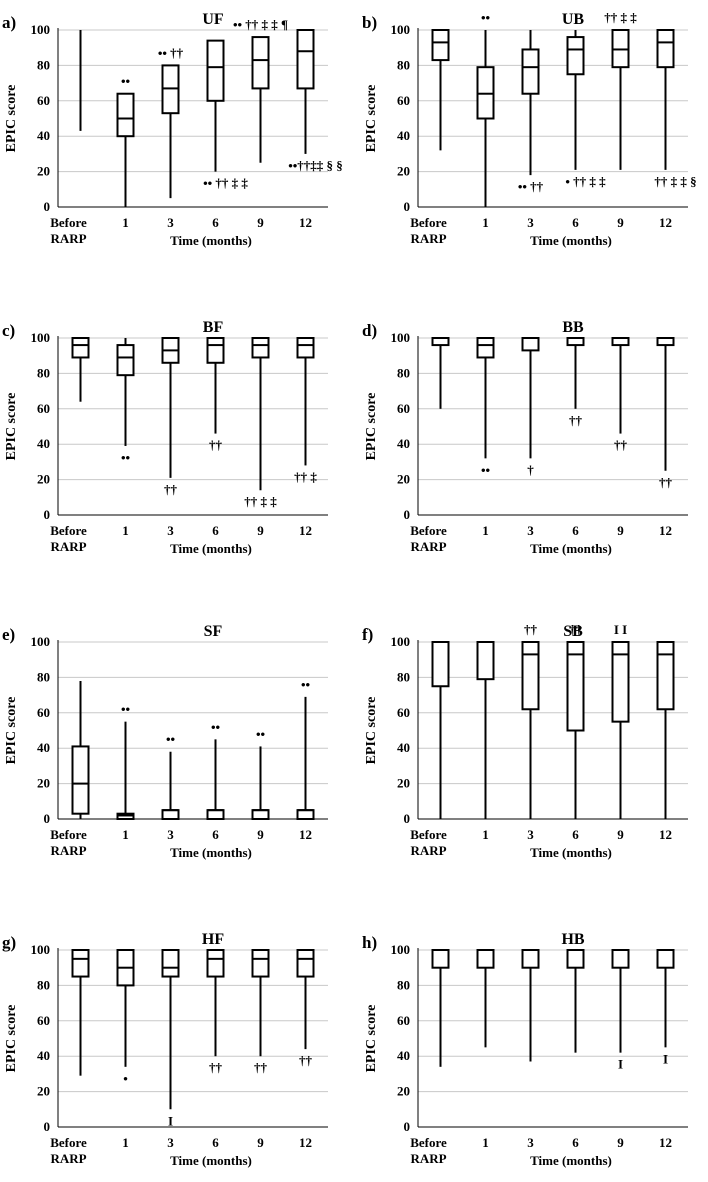  I want to click on panel-letter: e), so click(8, 634).